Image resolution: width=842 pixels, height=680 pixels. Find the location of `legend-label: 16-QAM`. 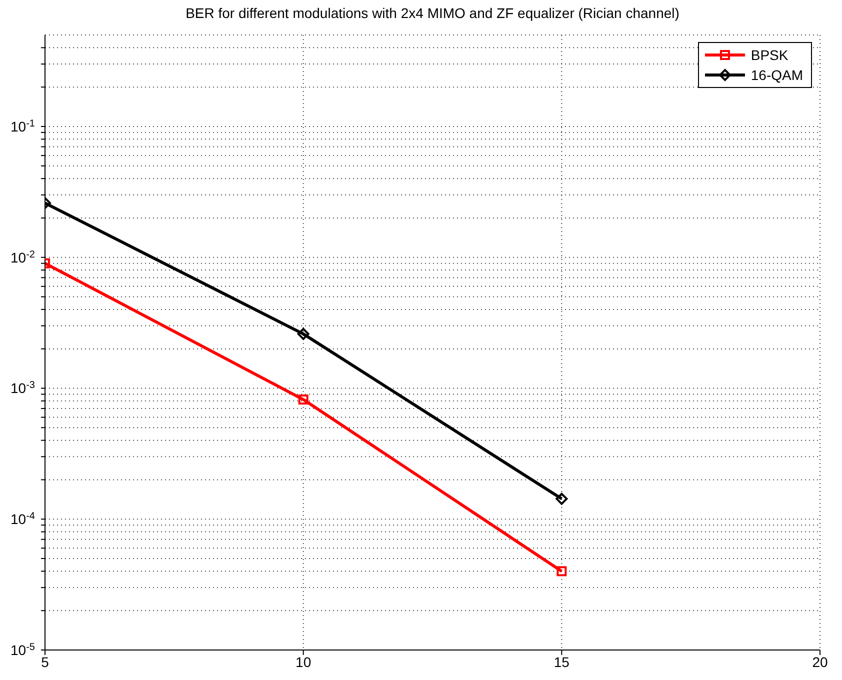

legend-label: 16-QAM is located at coordinates (776, 75).